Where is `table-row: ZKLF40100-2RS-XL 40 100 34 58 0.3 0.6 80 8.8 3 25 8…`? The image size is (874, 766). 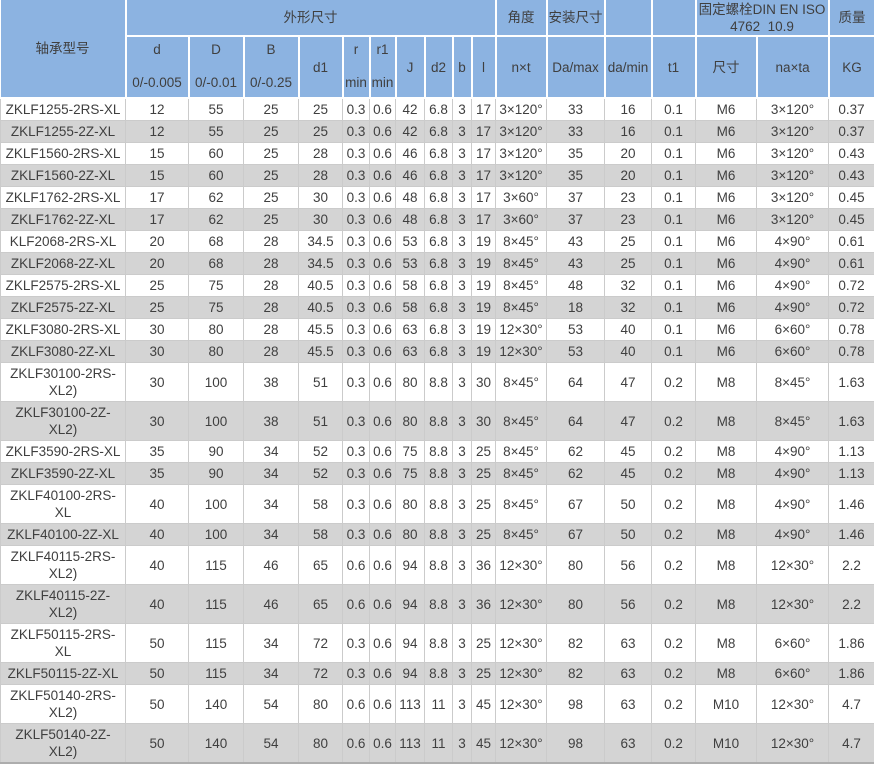 table-row: ZKLF40100-2RS-XL 40 100 34 58 0.3 0.6 80 8.8 3 25 8… is located at coordinates (437, 504).